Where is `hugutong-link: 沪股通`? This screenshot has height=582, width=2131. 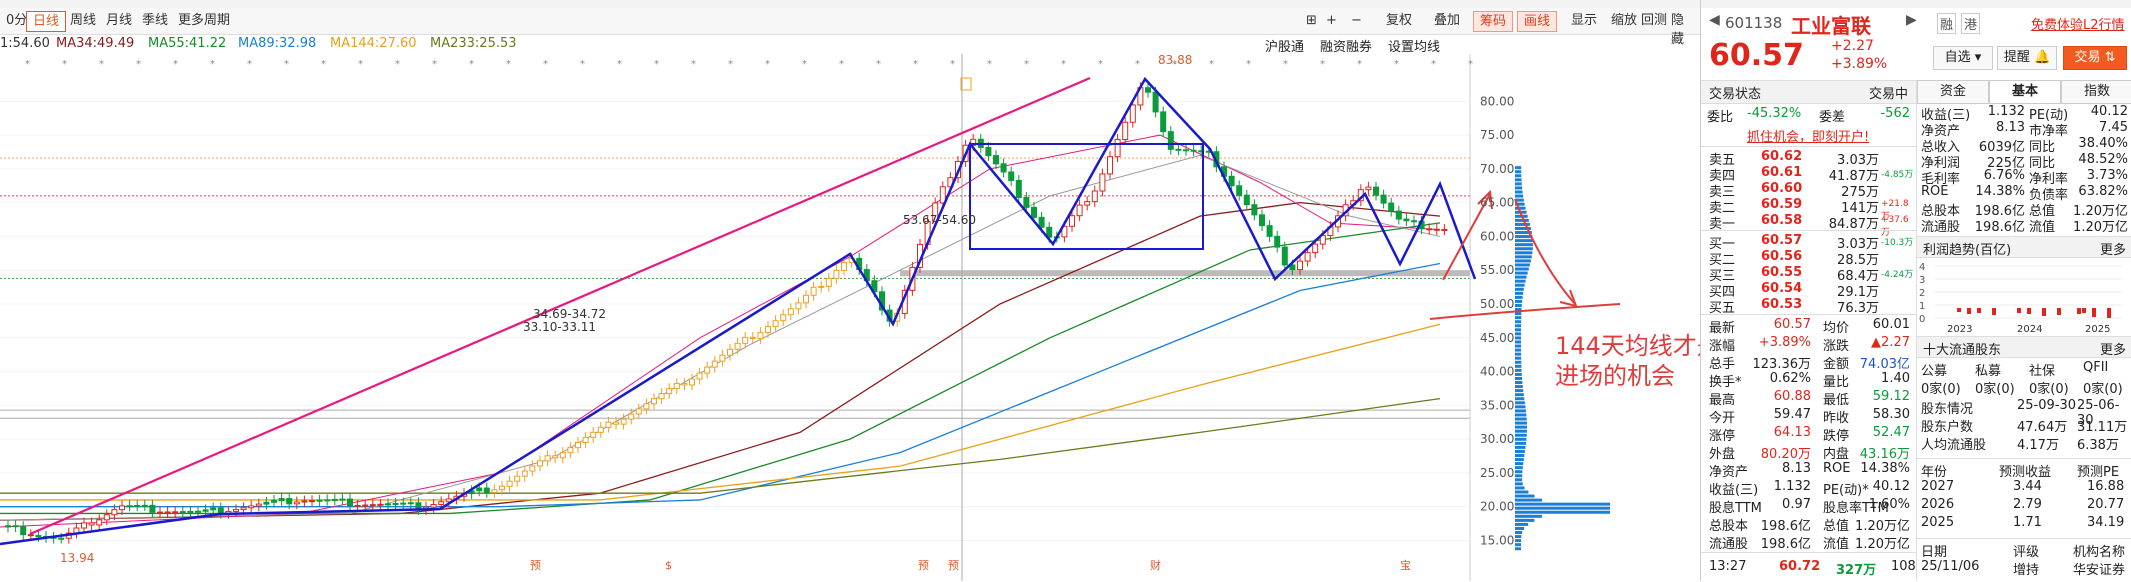
hugutong-link: 沪股通 is located at coordinates (1285, 47).